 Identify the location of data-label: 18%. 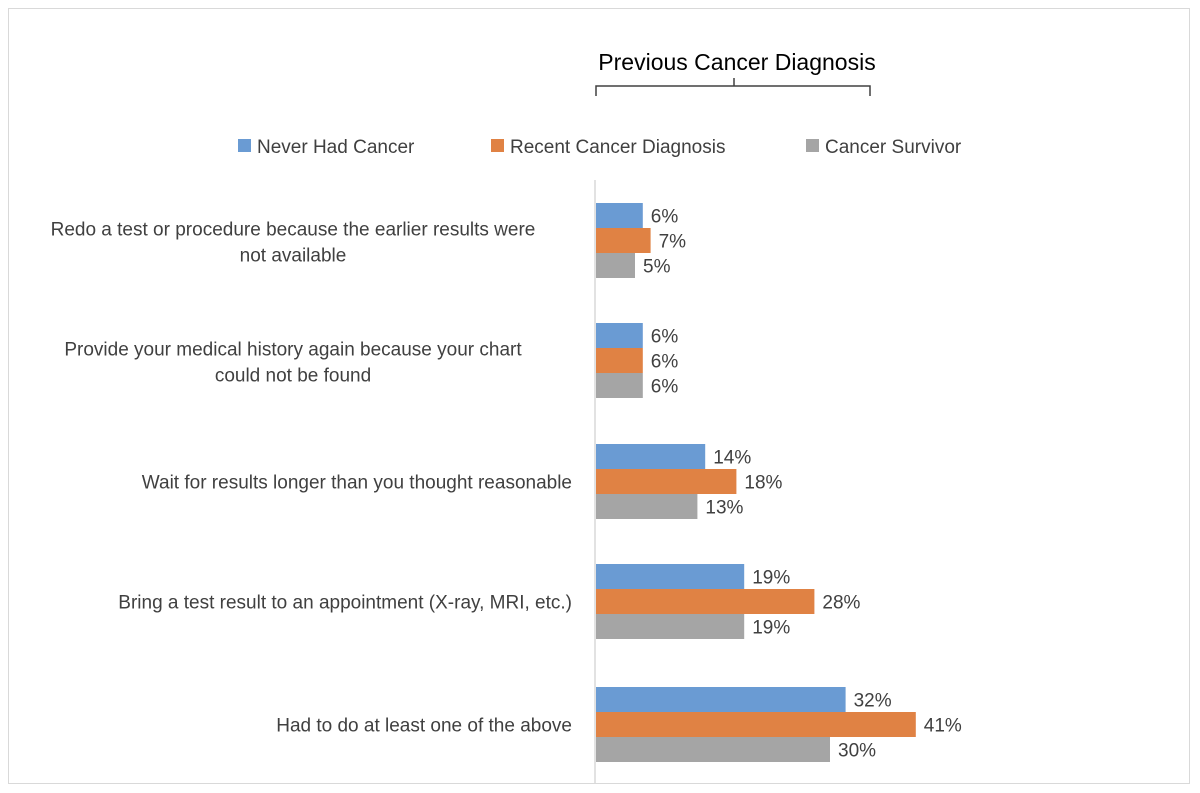
(763, 483).